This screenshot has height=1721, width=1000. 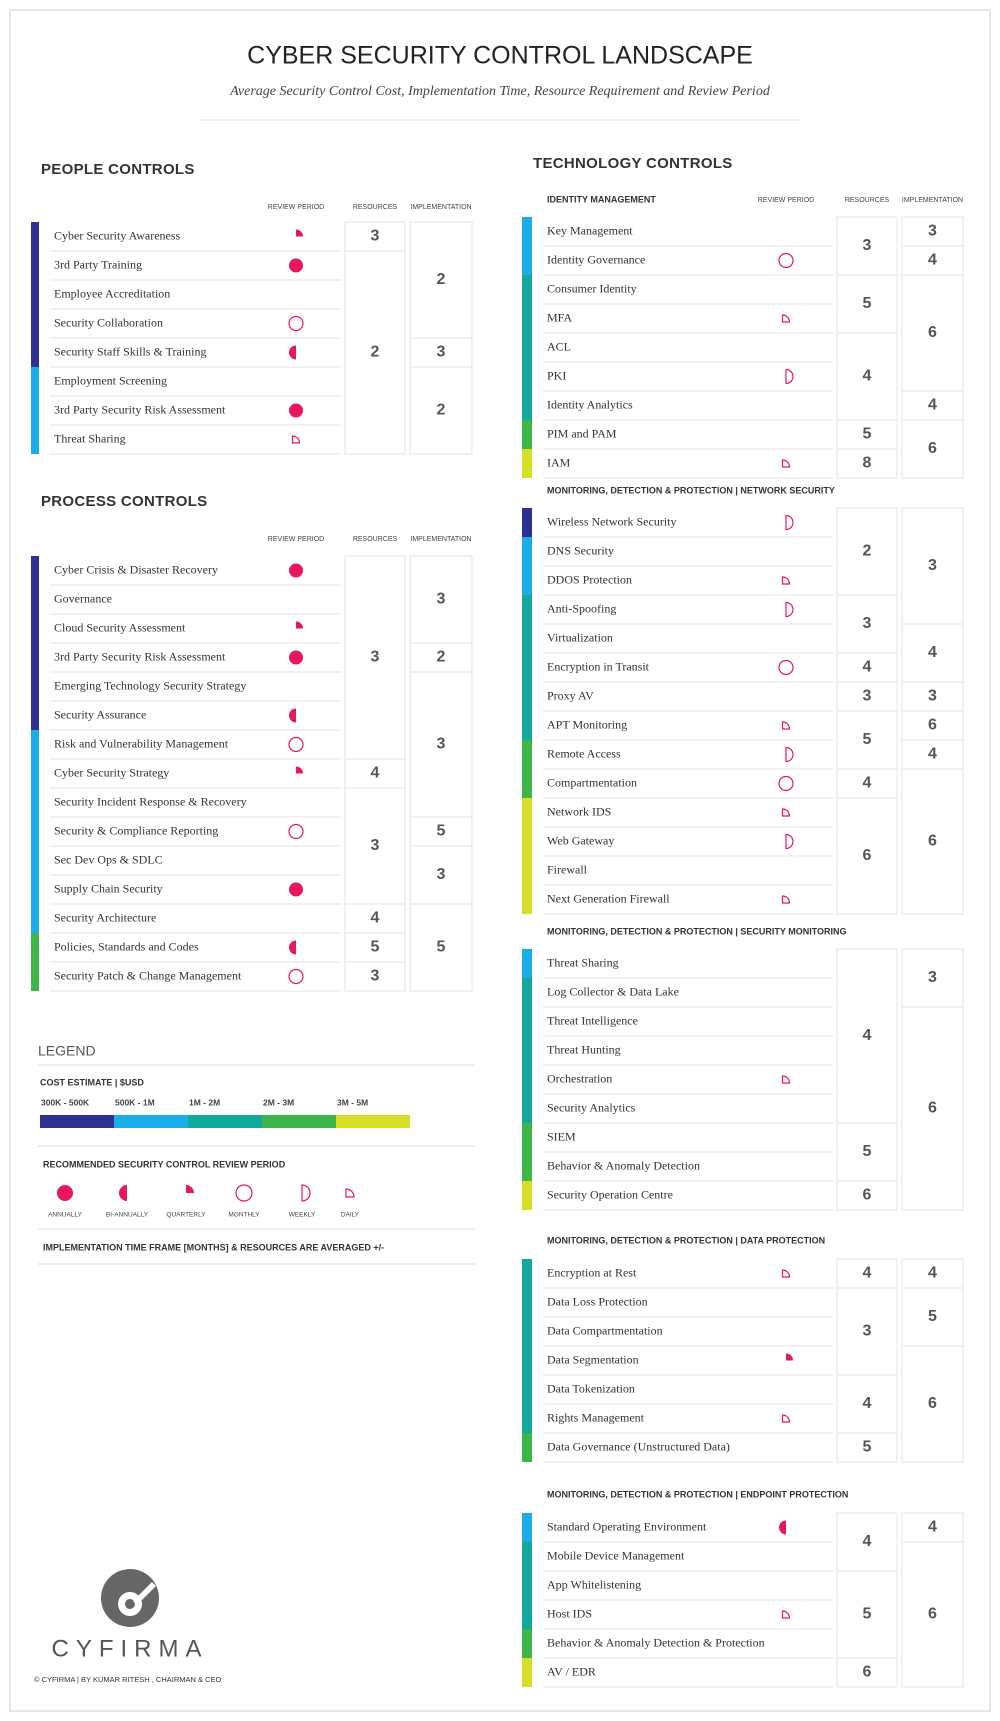 What do you see at coordinates (592, 1020) in the screenshot?
I see `control-label: Threat Intelligence` at bounding box center [592, 1020].